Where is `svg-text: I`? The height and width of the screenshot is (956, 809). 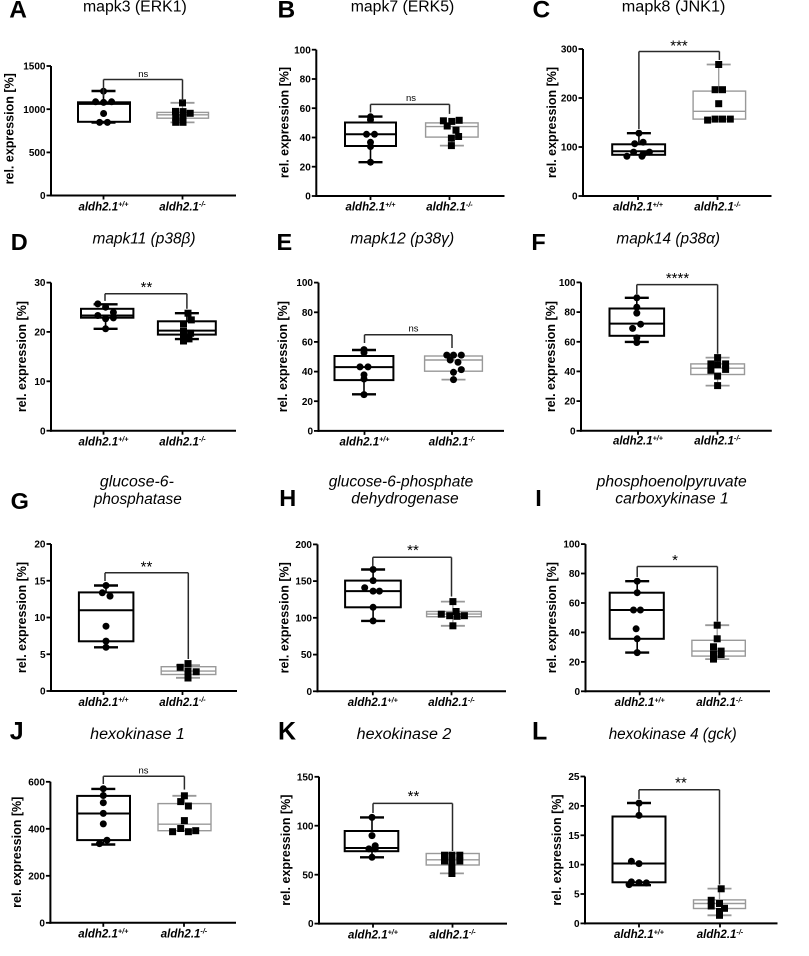
svg-text: I is located at coordinates (538, 498).